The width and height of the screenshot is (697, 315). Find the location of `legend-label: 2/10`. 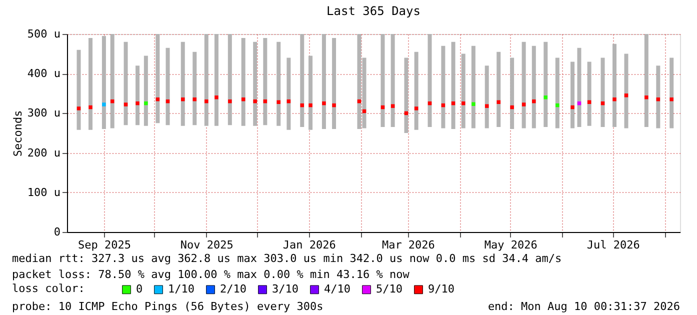

legend-label: 2/10 is located at coordinates (233, 289).